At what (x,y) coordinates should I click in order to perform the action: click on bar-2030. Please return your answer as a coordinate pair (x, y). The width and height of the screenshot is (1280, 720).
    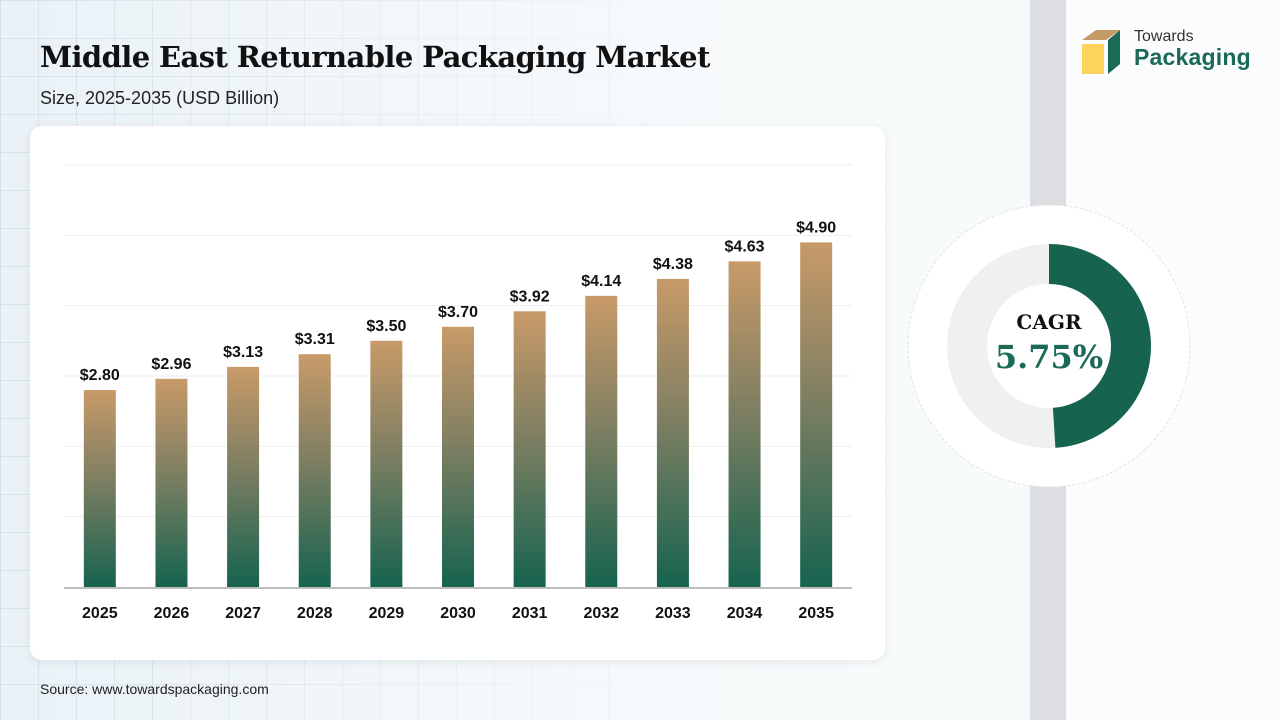
    Looking at the image, I should click on (458, 456).